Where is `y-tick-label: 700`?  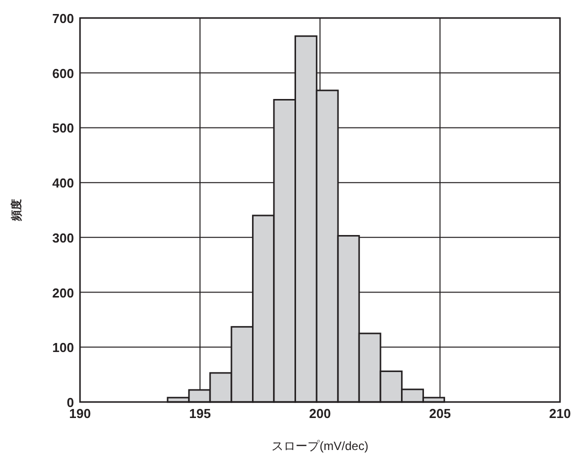 y-tick-label: 700 is located at coordinates (63, 18).